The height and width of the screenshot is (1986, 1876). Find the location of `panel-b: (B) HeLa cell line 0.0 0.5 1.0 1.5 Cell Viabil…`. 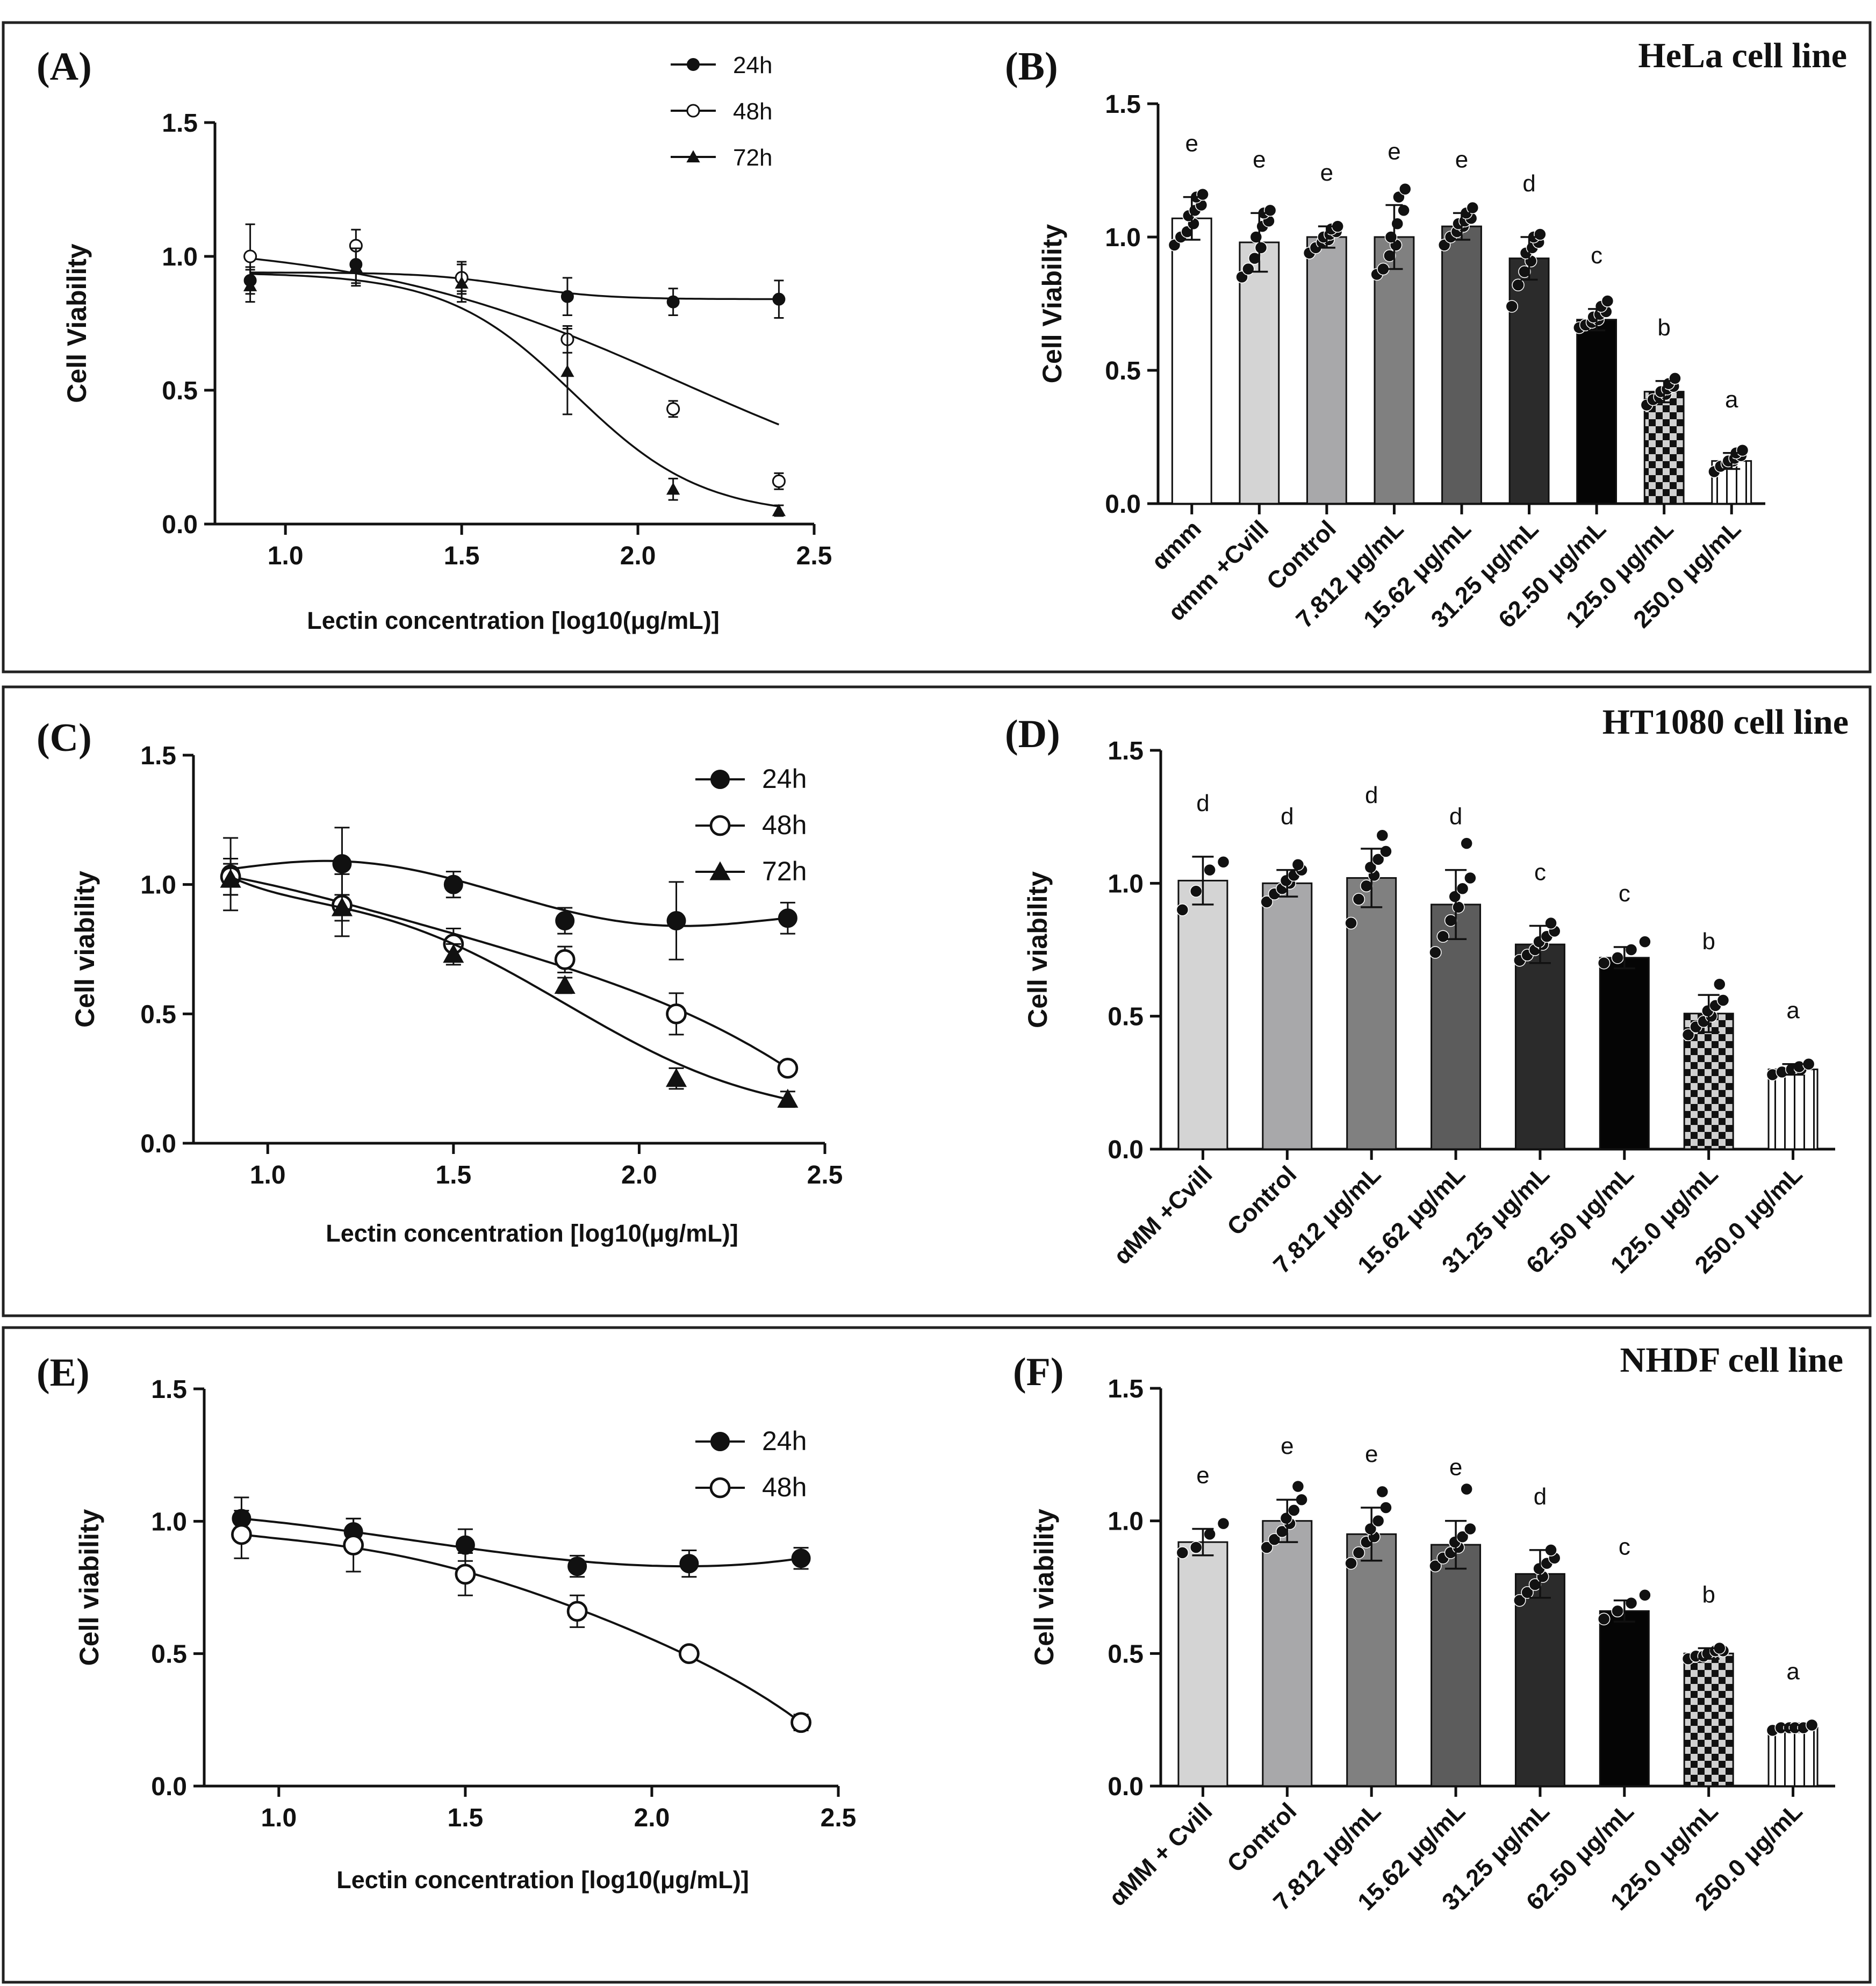

panel-b: (B) HeLa cell line 0.0 0.5 1.0 1.5 Cell Viabil… is located at coordinates (1426, 334).